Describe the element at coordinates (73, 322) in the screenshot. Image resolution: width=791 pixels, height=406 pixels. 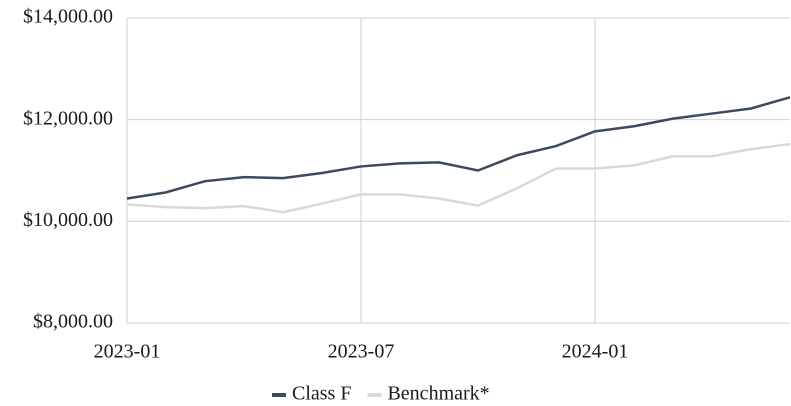
I see `y-tick-label: $8,000.00` at that location.